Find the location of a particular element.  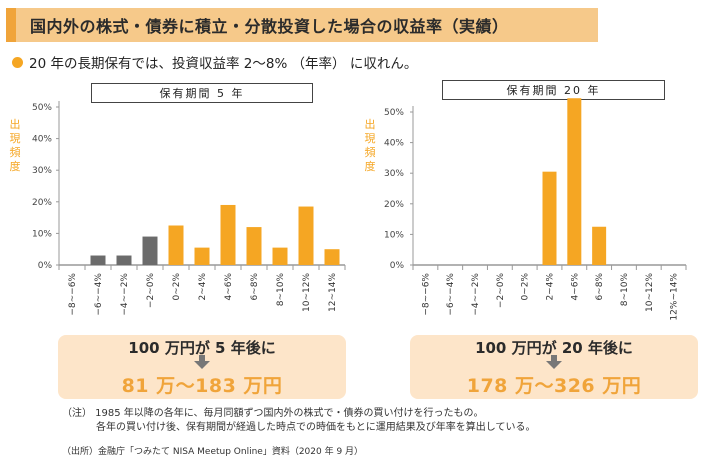

x-tick-label-5y: −8~−6% is located at coordinates (73, 294).